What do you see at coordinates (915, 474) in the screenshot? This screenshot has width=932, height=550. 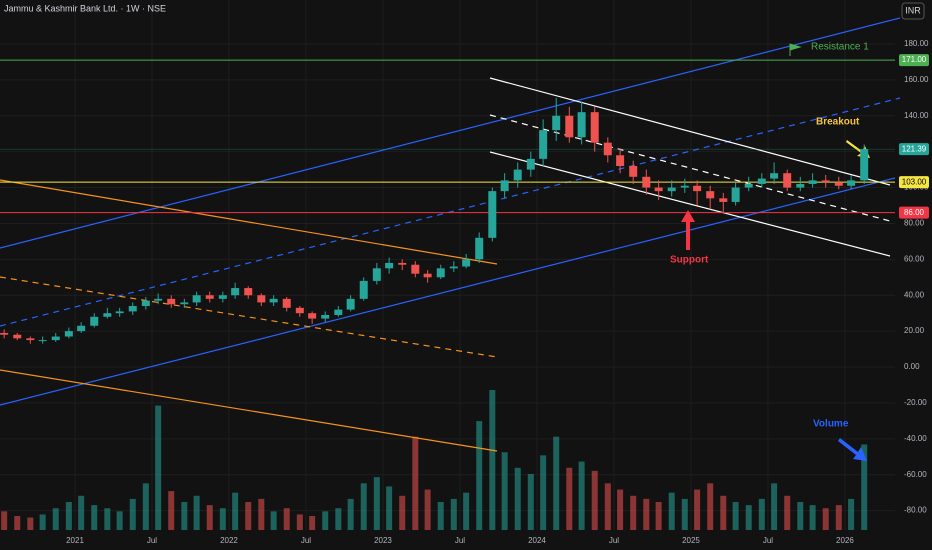 I see `y-tick-label: -60.00` at bounding box center [915, 474].